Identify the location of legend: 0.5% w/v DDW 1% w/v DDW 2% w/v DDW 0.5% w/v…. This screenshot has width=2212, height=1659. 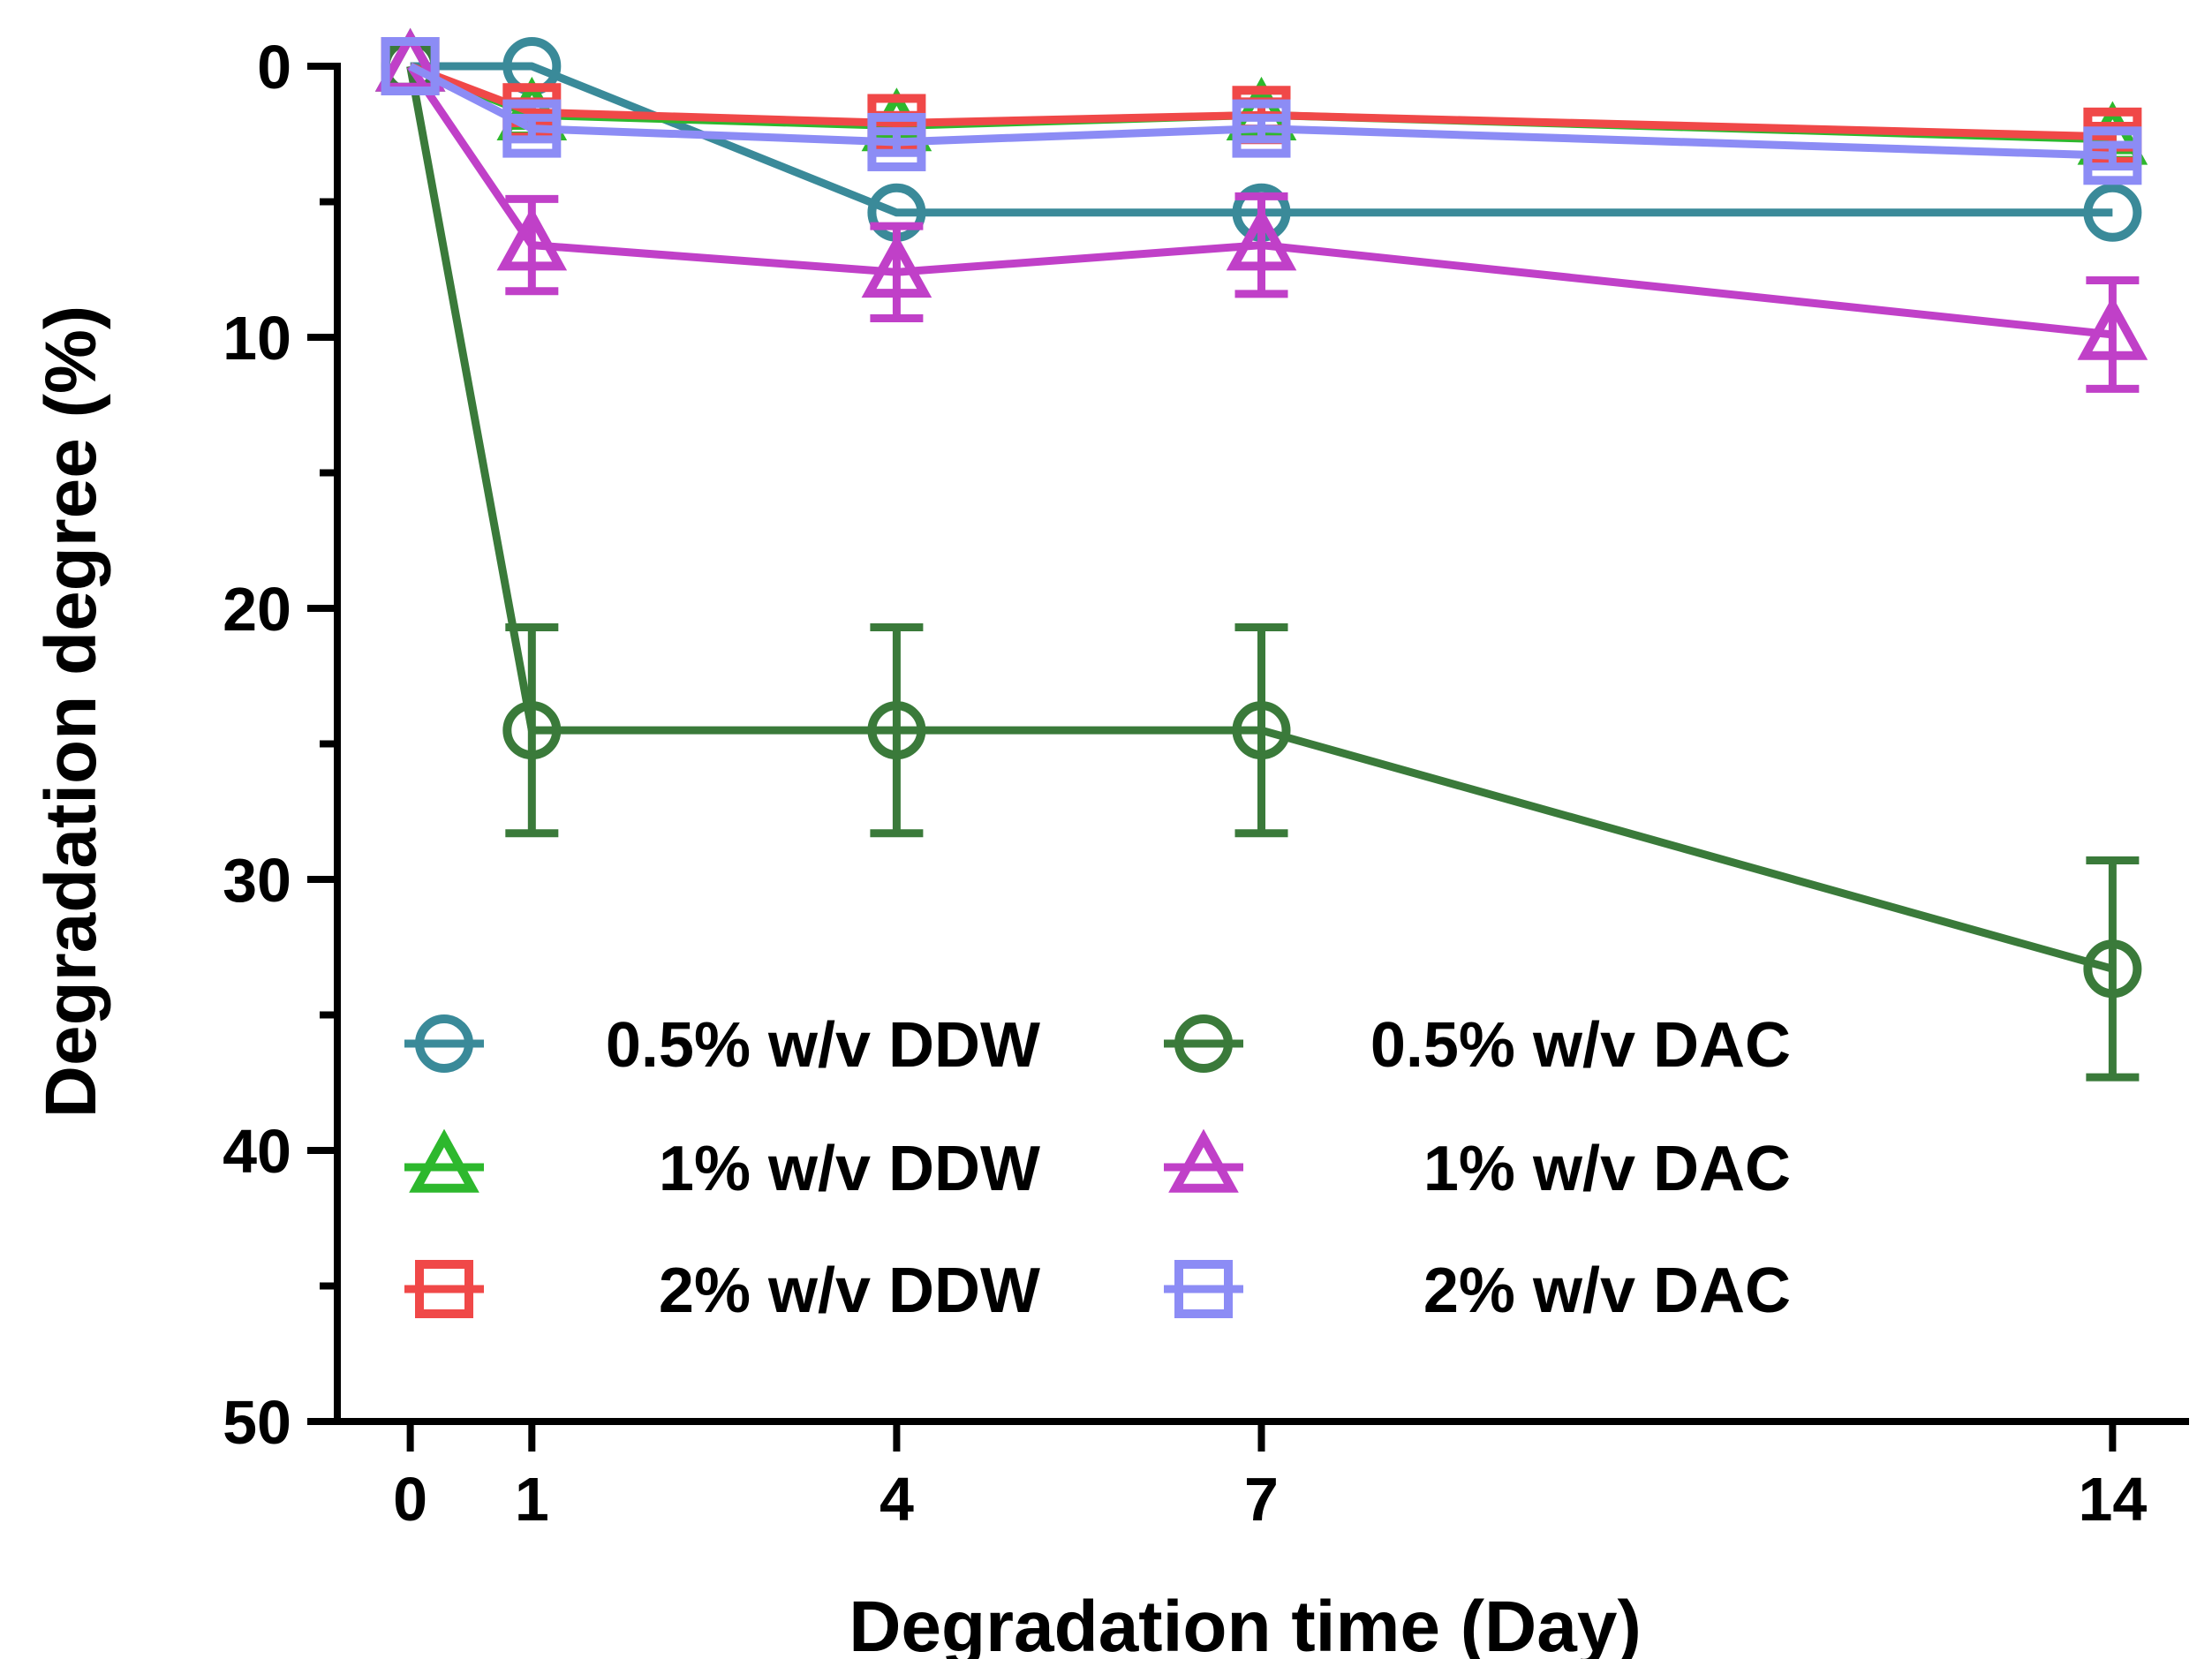
(1097, 1168).